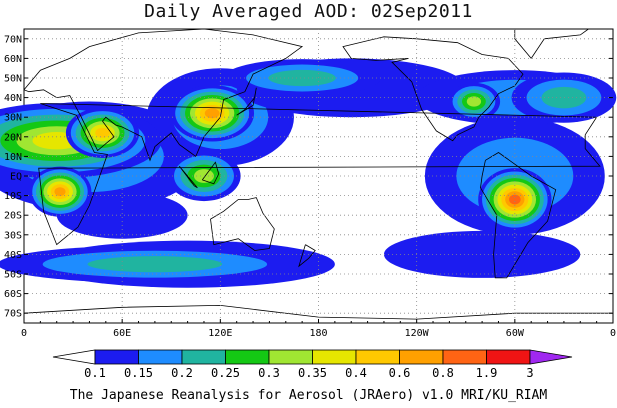  I want to click on aod-plume-saudi-dust, so click(102, 132).